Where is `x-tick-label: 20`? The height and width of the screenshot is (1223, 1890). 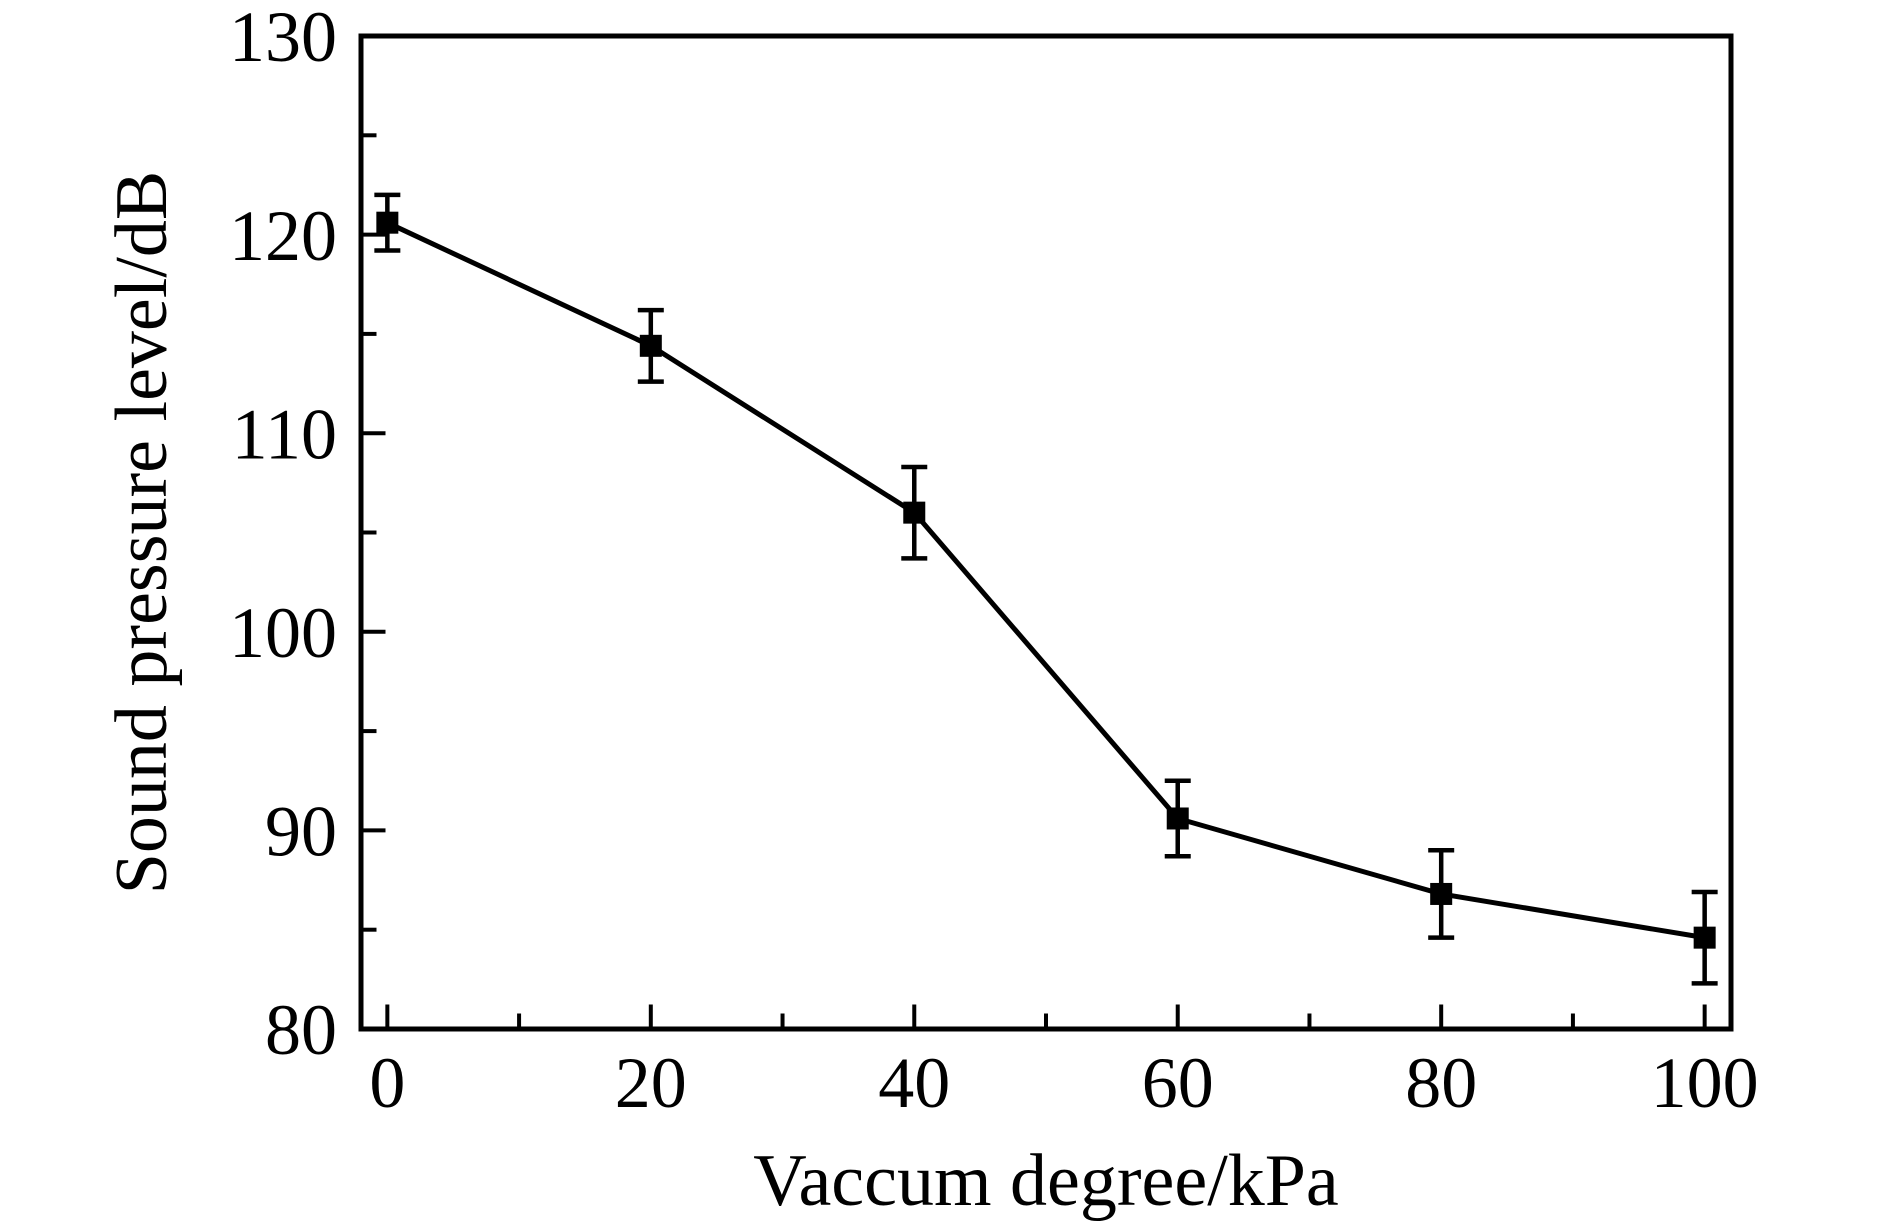
x-tick-label: 20 is located at coordinates (651, 1083).